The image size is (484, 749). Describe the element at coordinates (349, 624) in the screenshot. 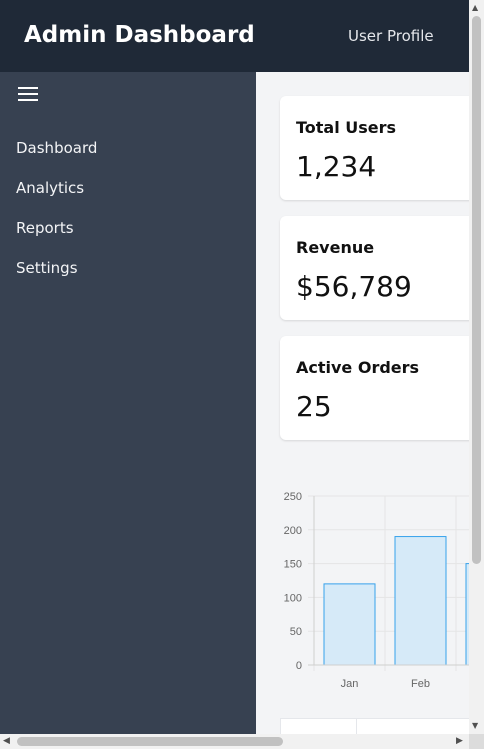

I see `bar-jan` at that location.